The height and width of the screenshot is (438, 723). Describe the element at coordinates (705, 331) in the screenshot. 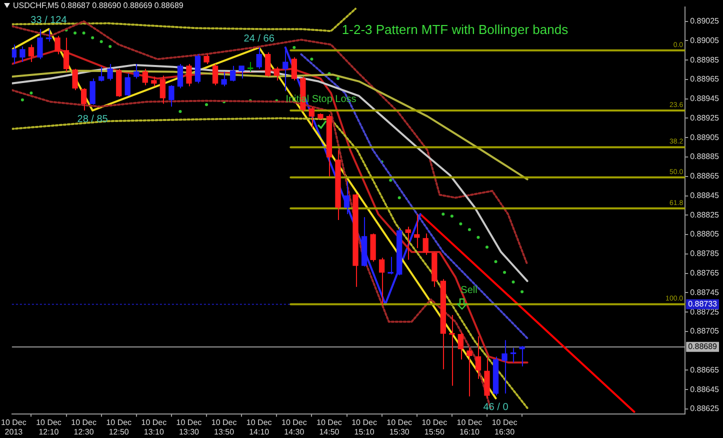

I see `y-tick-label: 0.88705` at that location.